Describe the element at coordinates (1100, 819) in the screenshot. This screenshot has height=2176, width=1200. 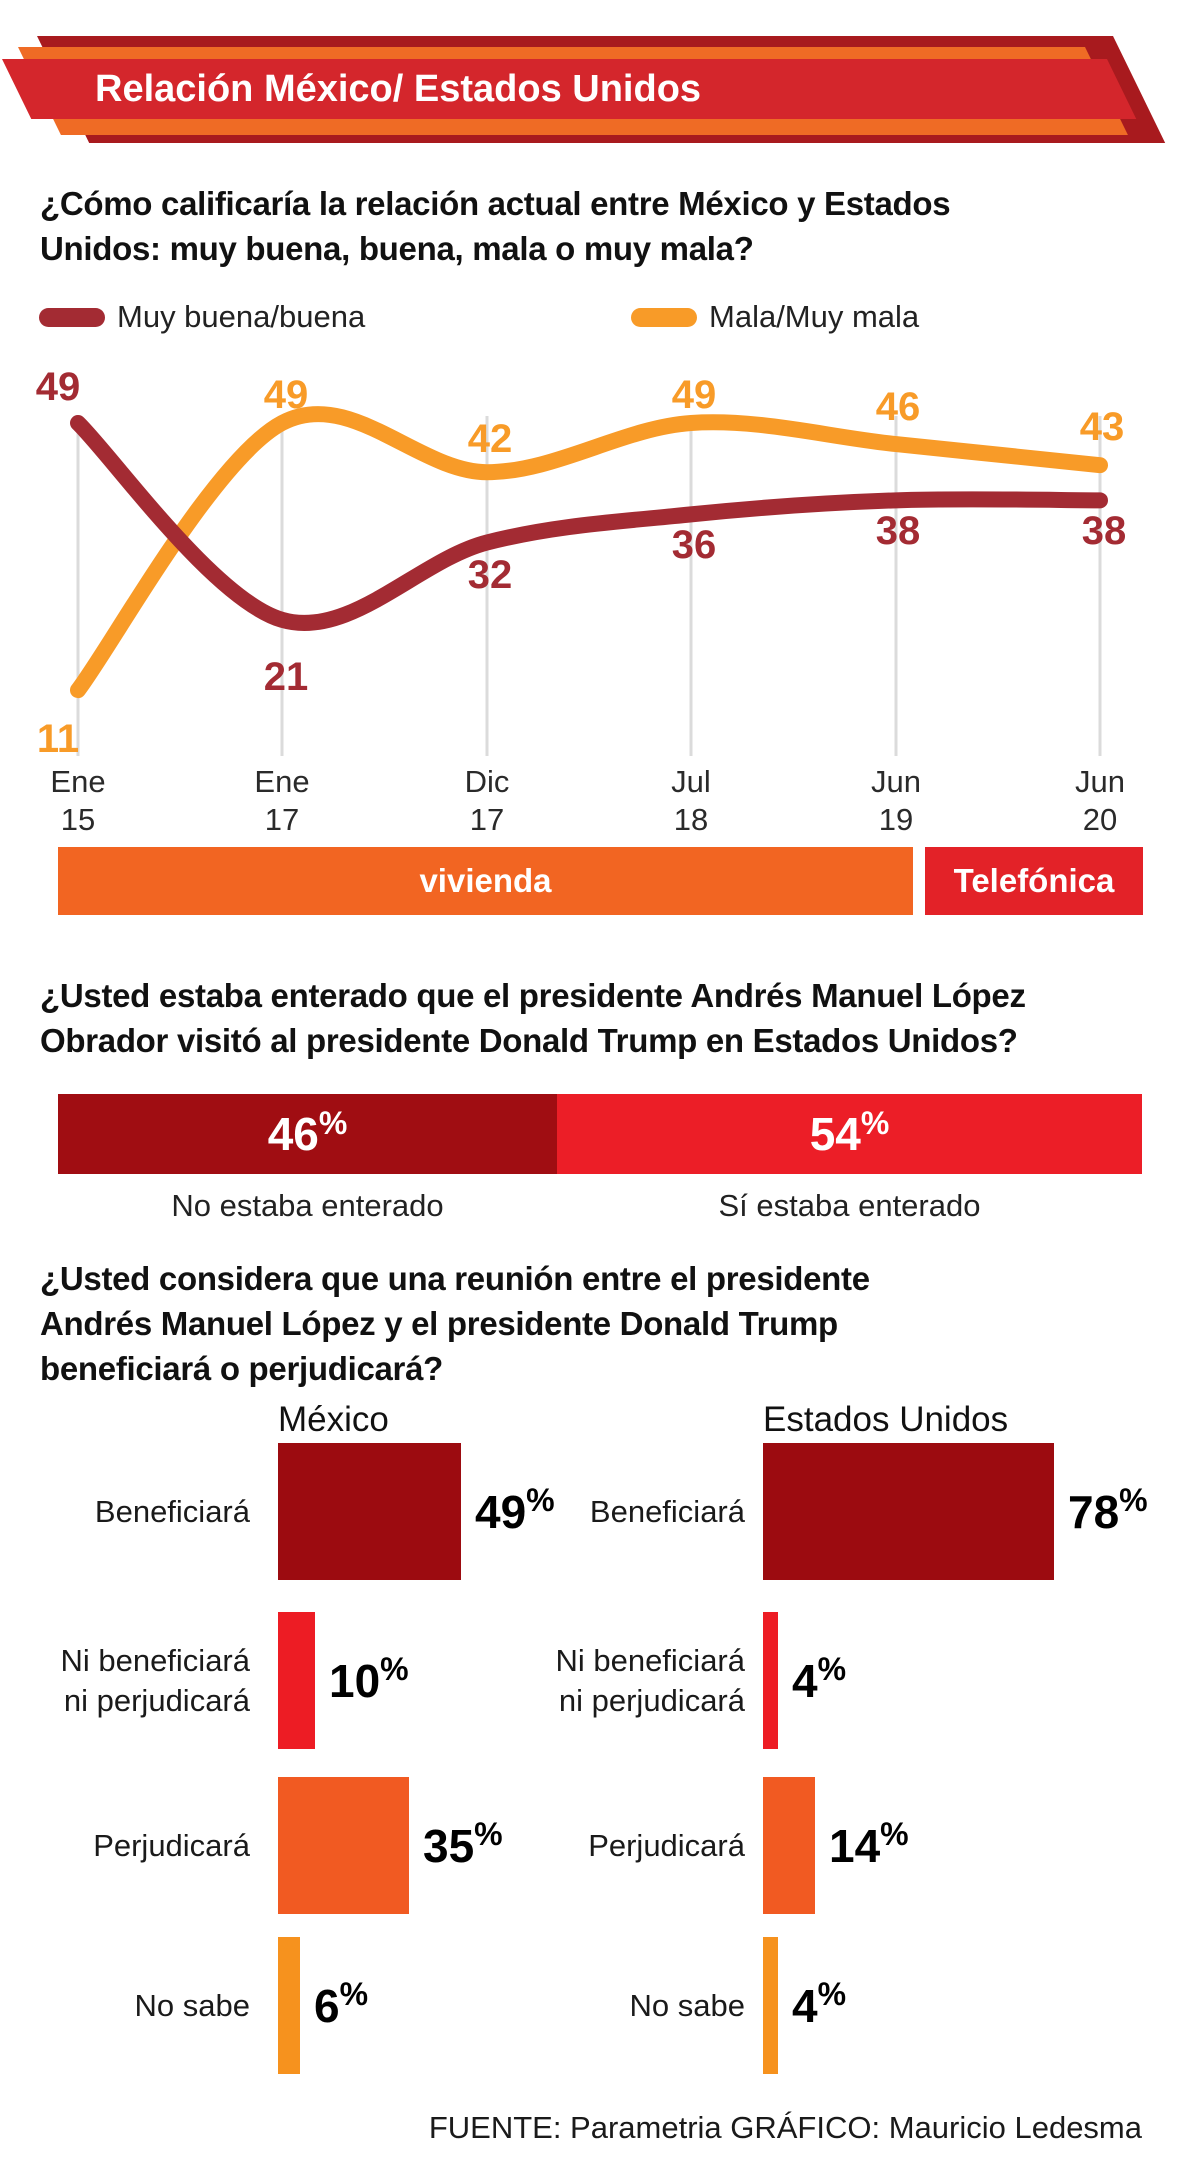
I see `x-tick-label: 20` at that location.